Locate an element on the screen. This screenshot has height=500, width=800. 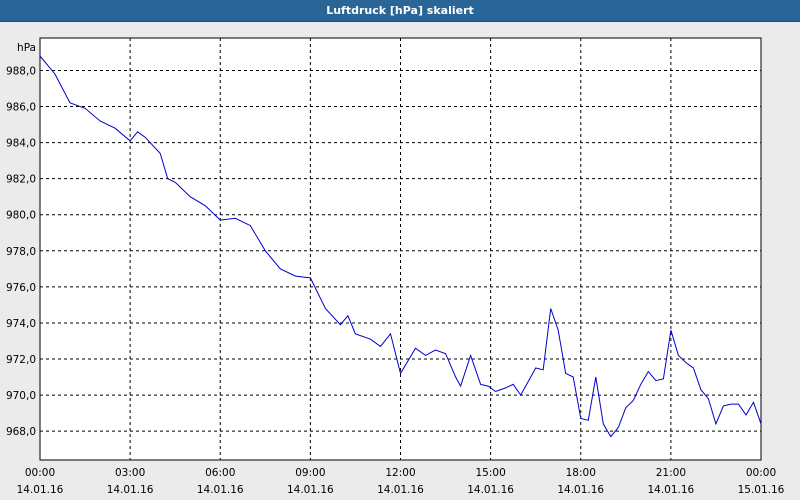
y-tick-label: 982,0 is located at coordinates (21, 180).